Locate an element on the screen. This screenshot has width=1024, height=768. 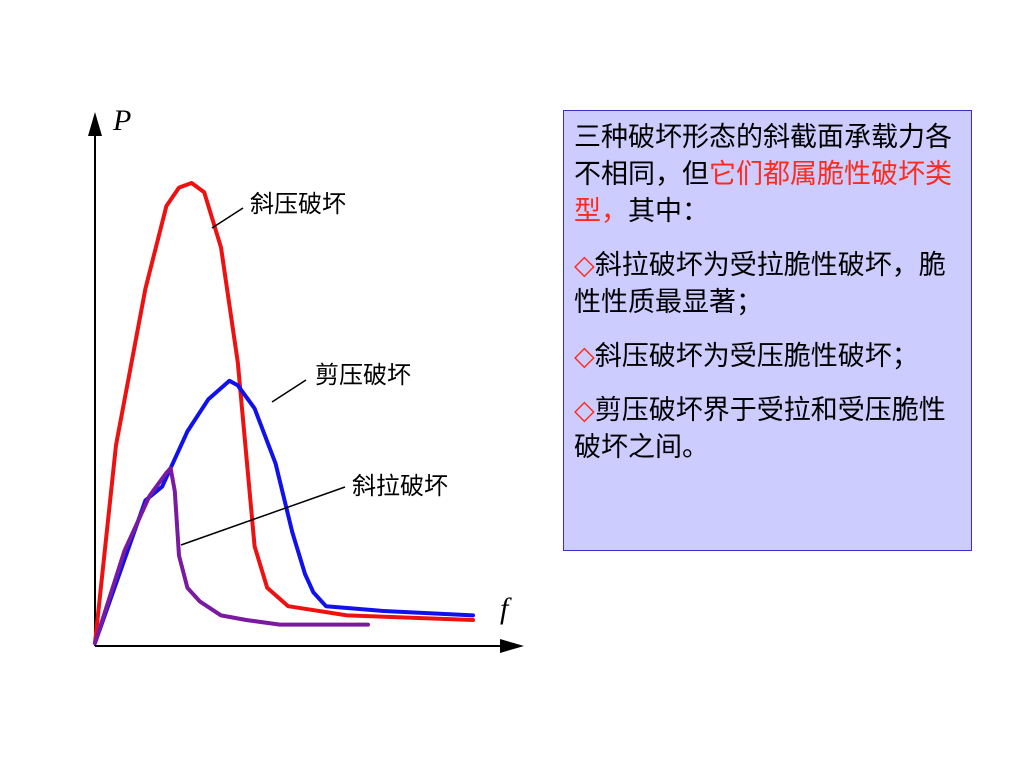
bullet-item: ◇剪压破坏界于受拉和受压脆性破坏之间。 is located at coordinates (766, 429).